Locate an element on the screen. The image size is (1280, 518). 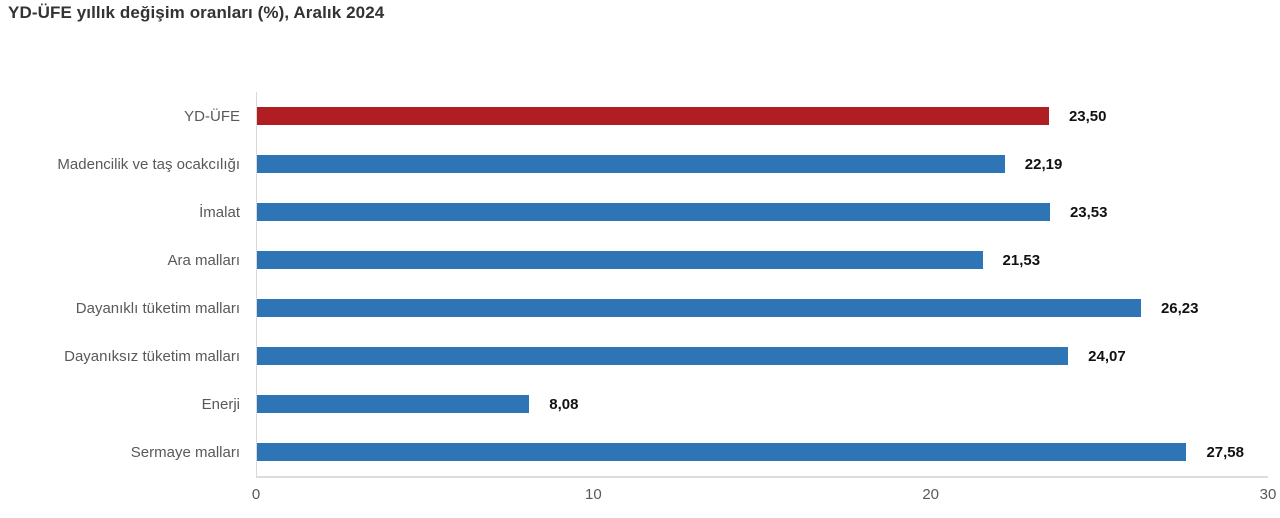
bar-row: 23,53 is located at coordinates (762, 212).